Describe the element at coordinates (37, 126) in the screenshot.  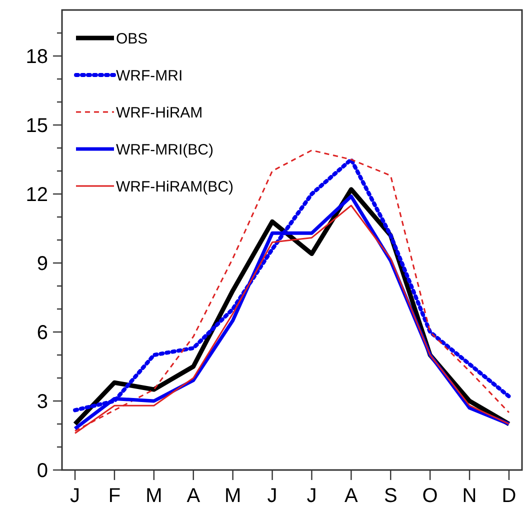
I see `y-tick-label: 15` at that location.